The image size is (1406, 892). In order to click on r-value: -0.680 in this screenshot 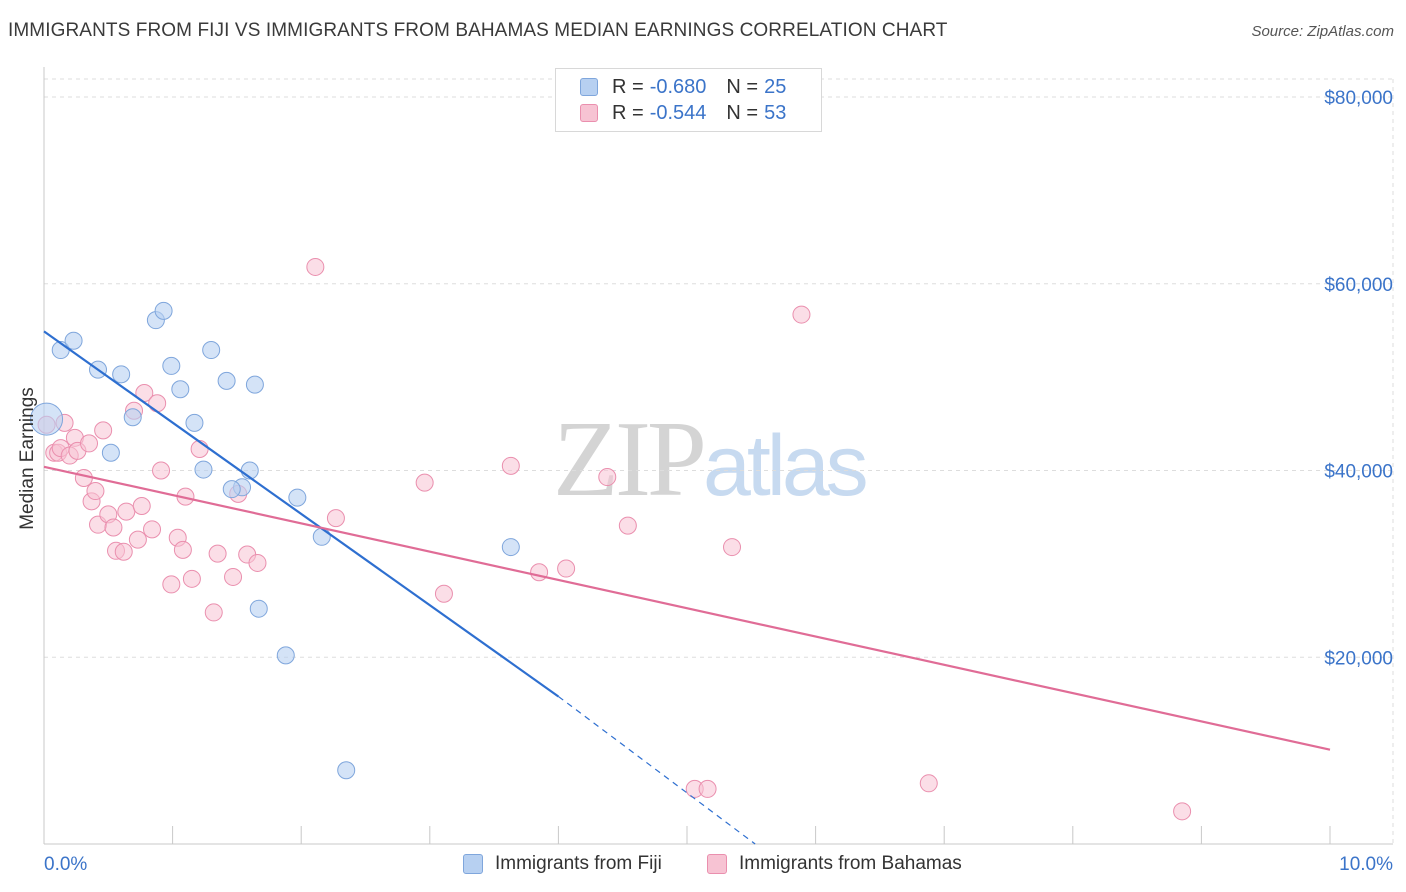, I will do `click(678, 86)`.